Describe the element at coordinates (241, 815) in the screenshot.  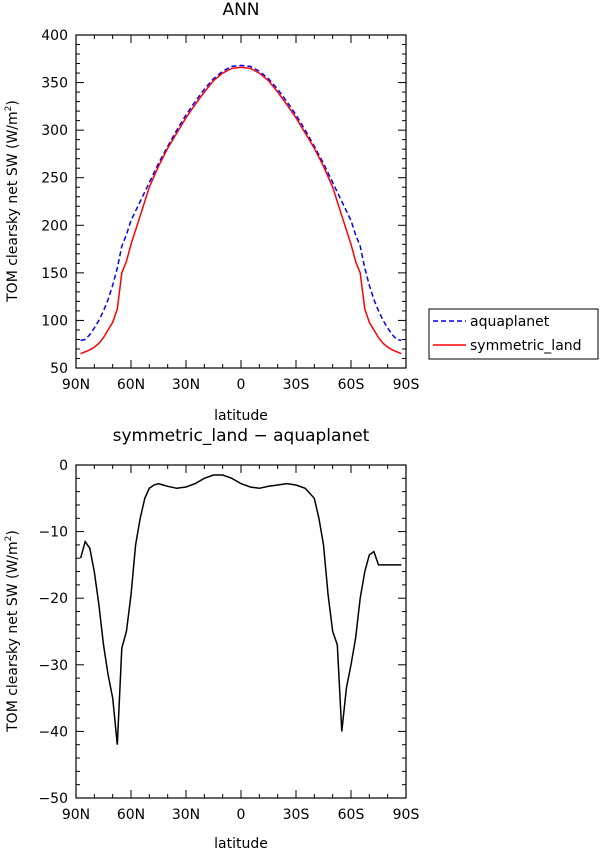
I see `panel-2-x-tick-label: 0` at that location.